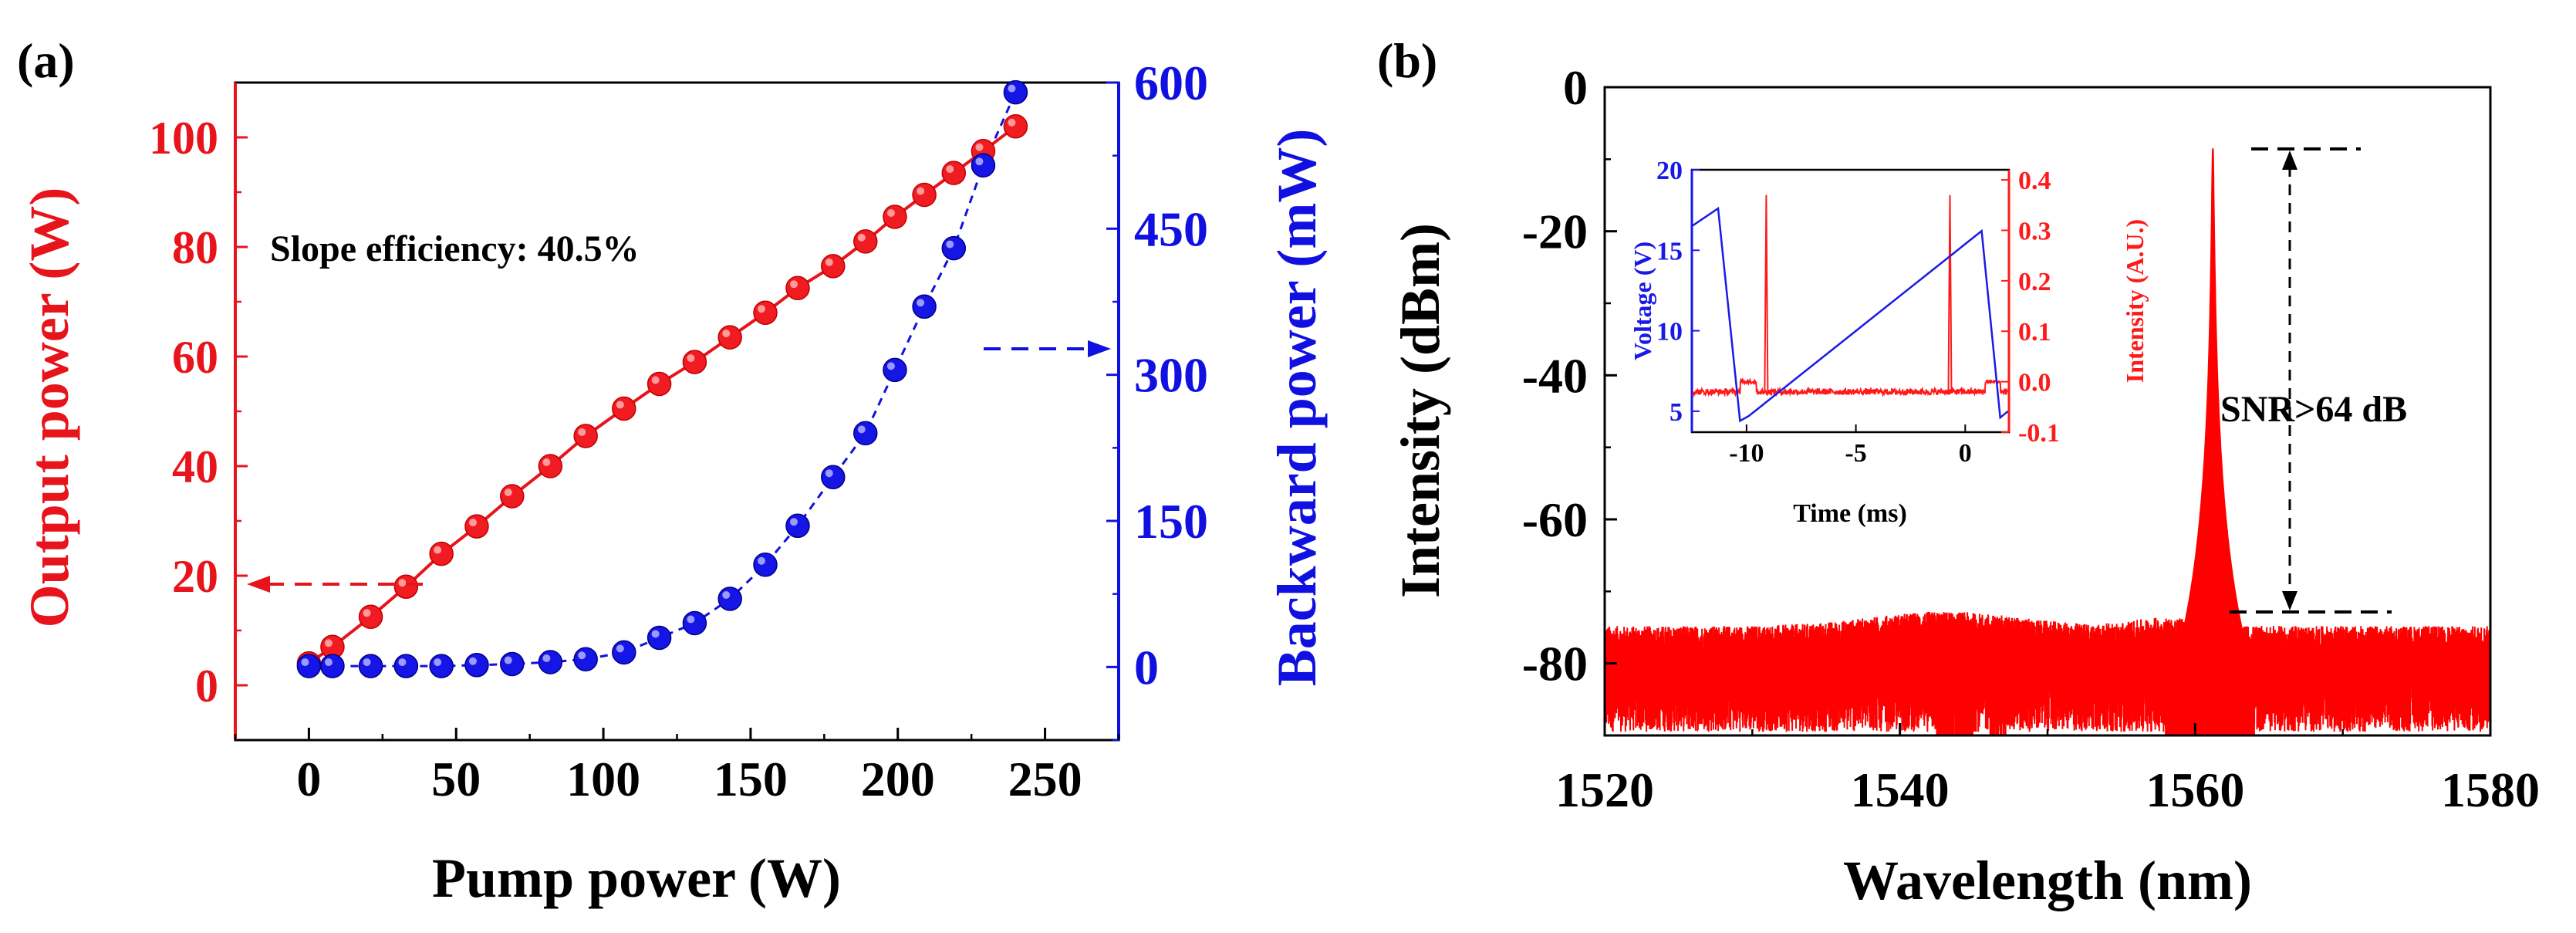 This screenshot has width=2576, height=933. I want to click on inset-right-axis-title: Intensity (A.U.), so click(2135, 301).